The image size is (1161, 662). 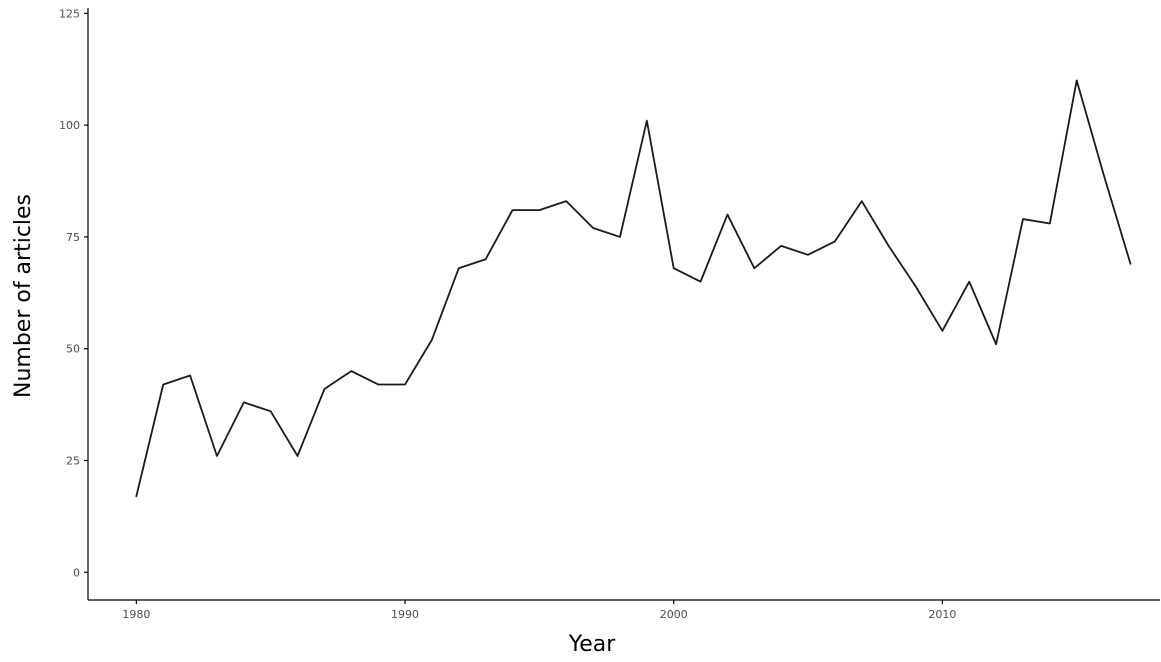 What do you see at coordinates (74, 303) in the screenshot?
I see `y-axis: 0 25 50 75 100 125` at bounding box center [74, 303].